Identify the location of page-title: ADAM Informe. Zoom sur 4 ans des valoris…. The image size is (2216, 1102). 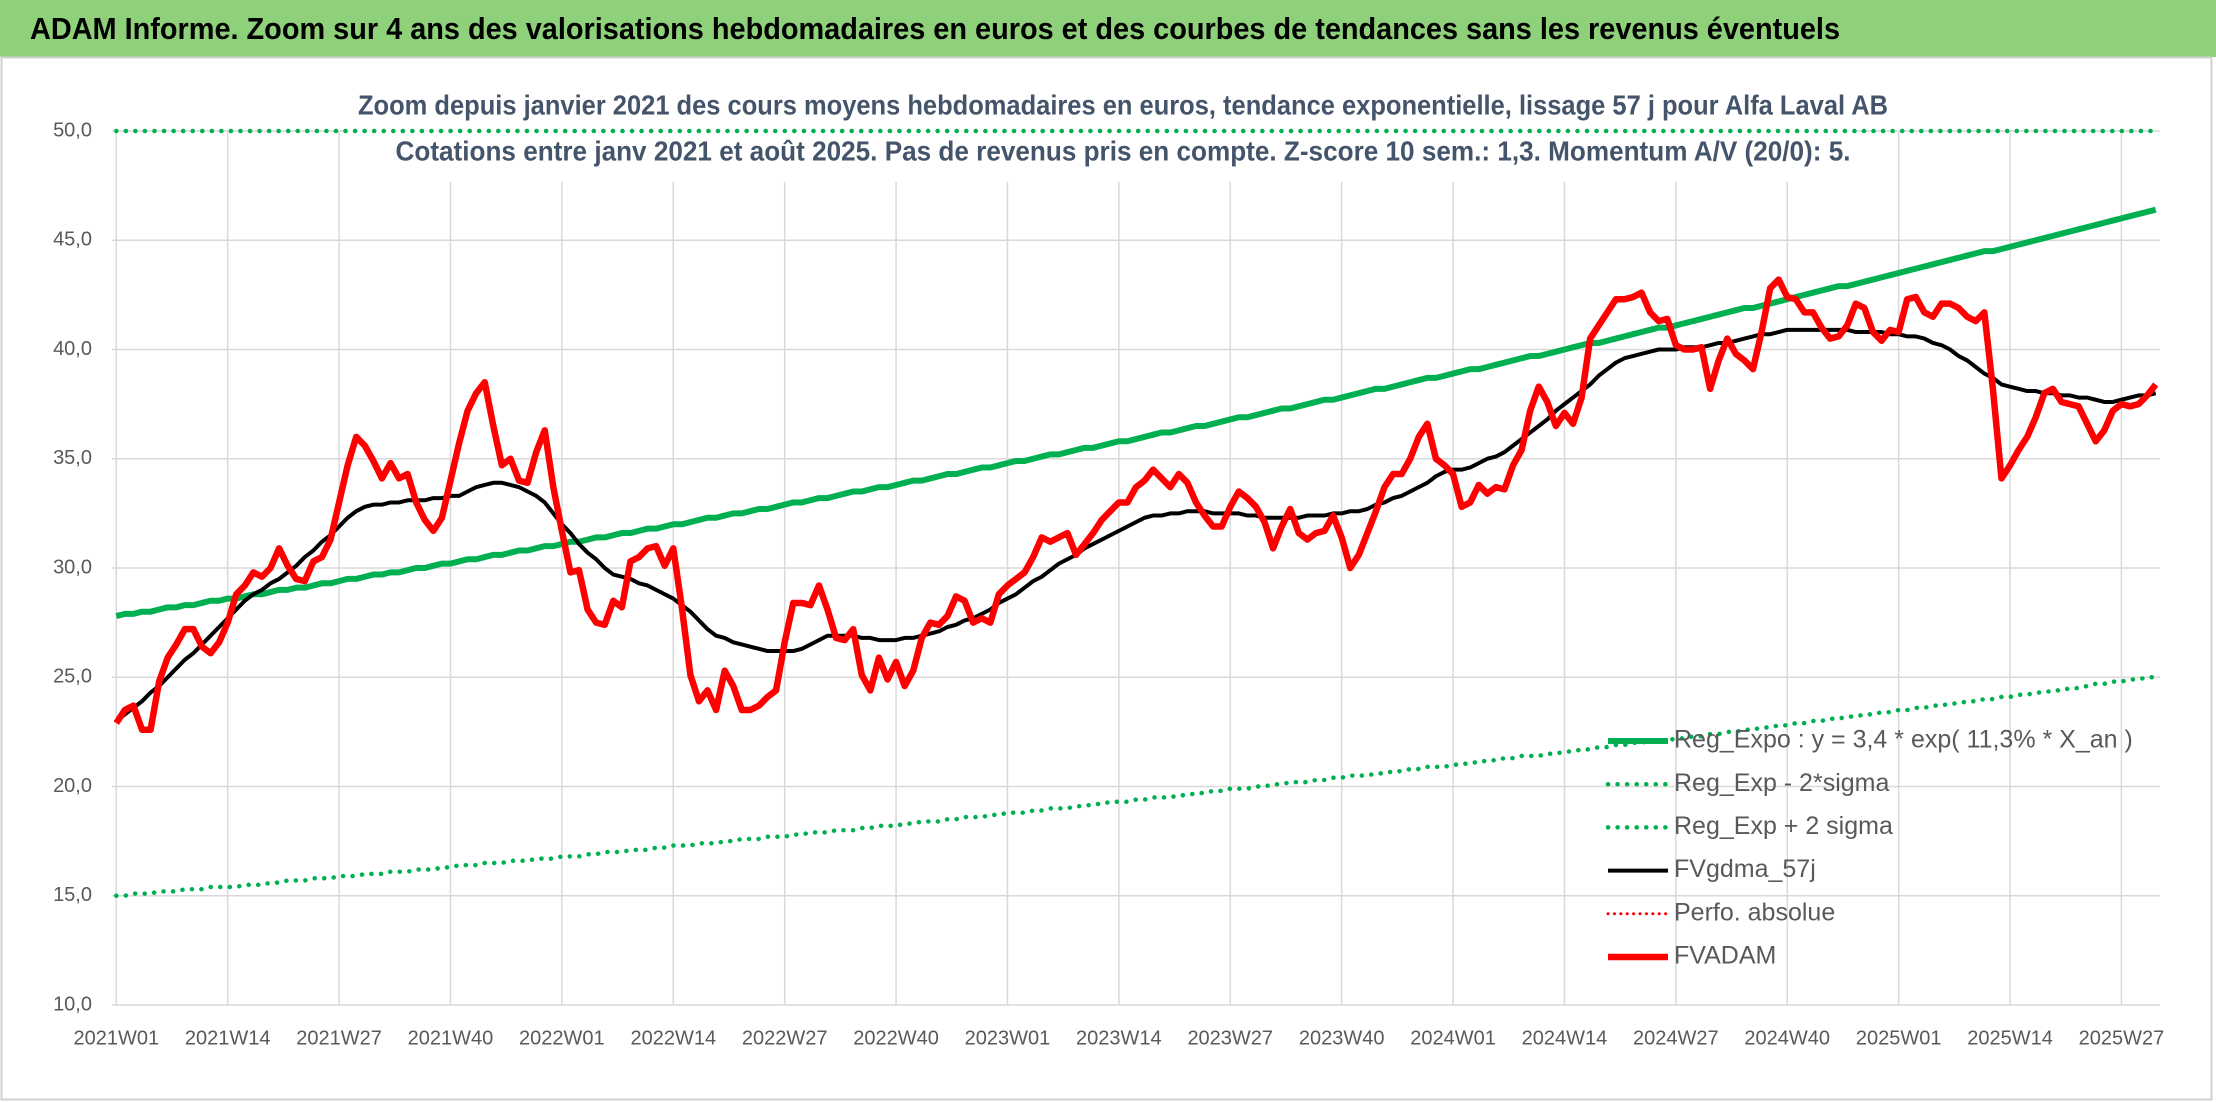
(935, 28).